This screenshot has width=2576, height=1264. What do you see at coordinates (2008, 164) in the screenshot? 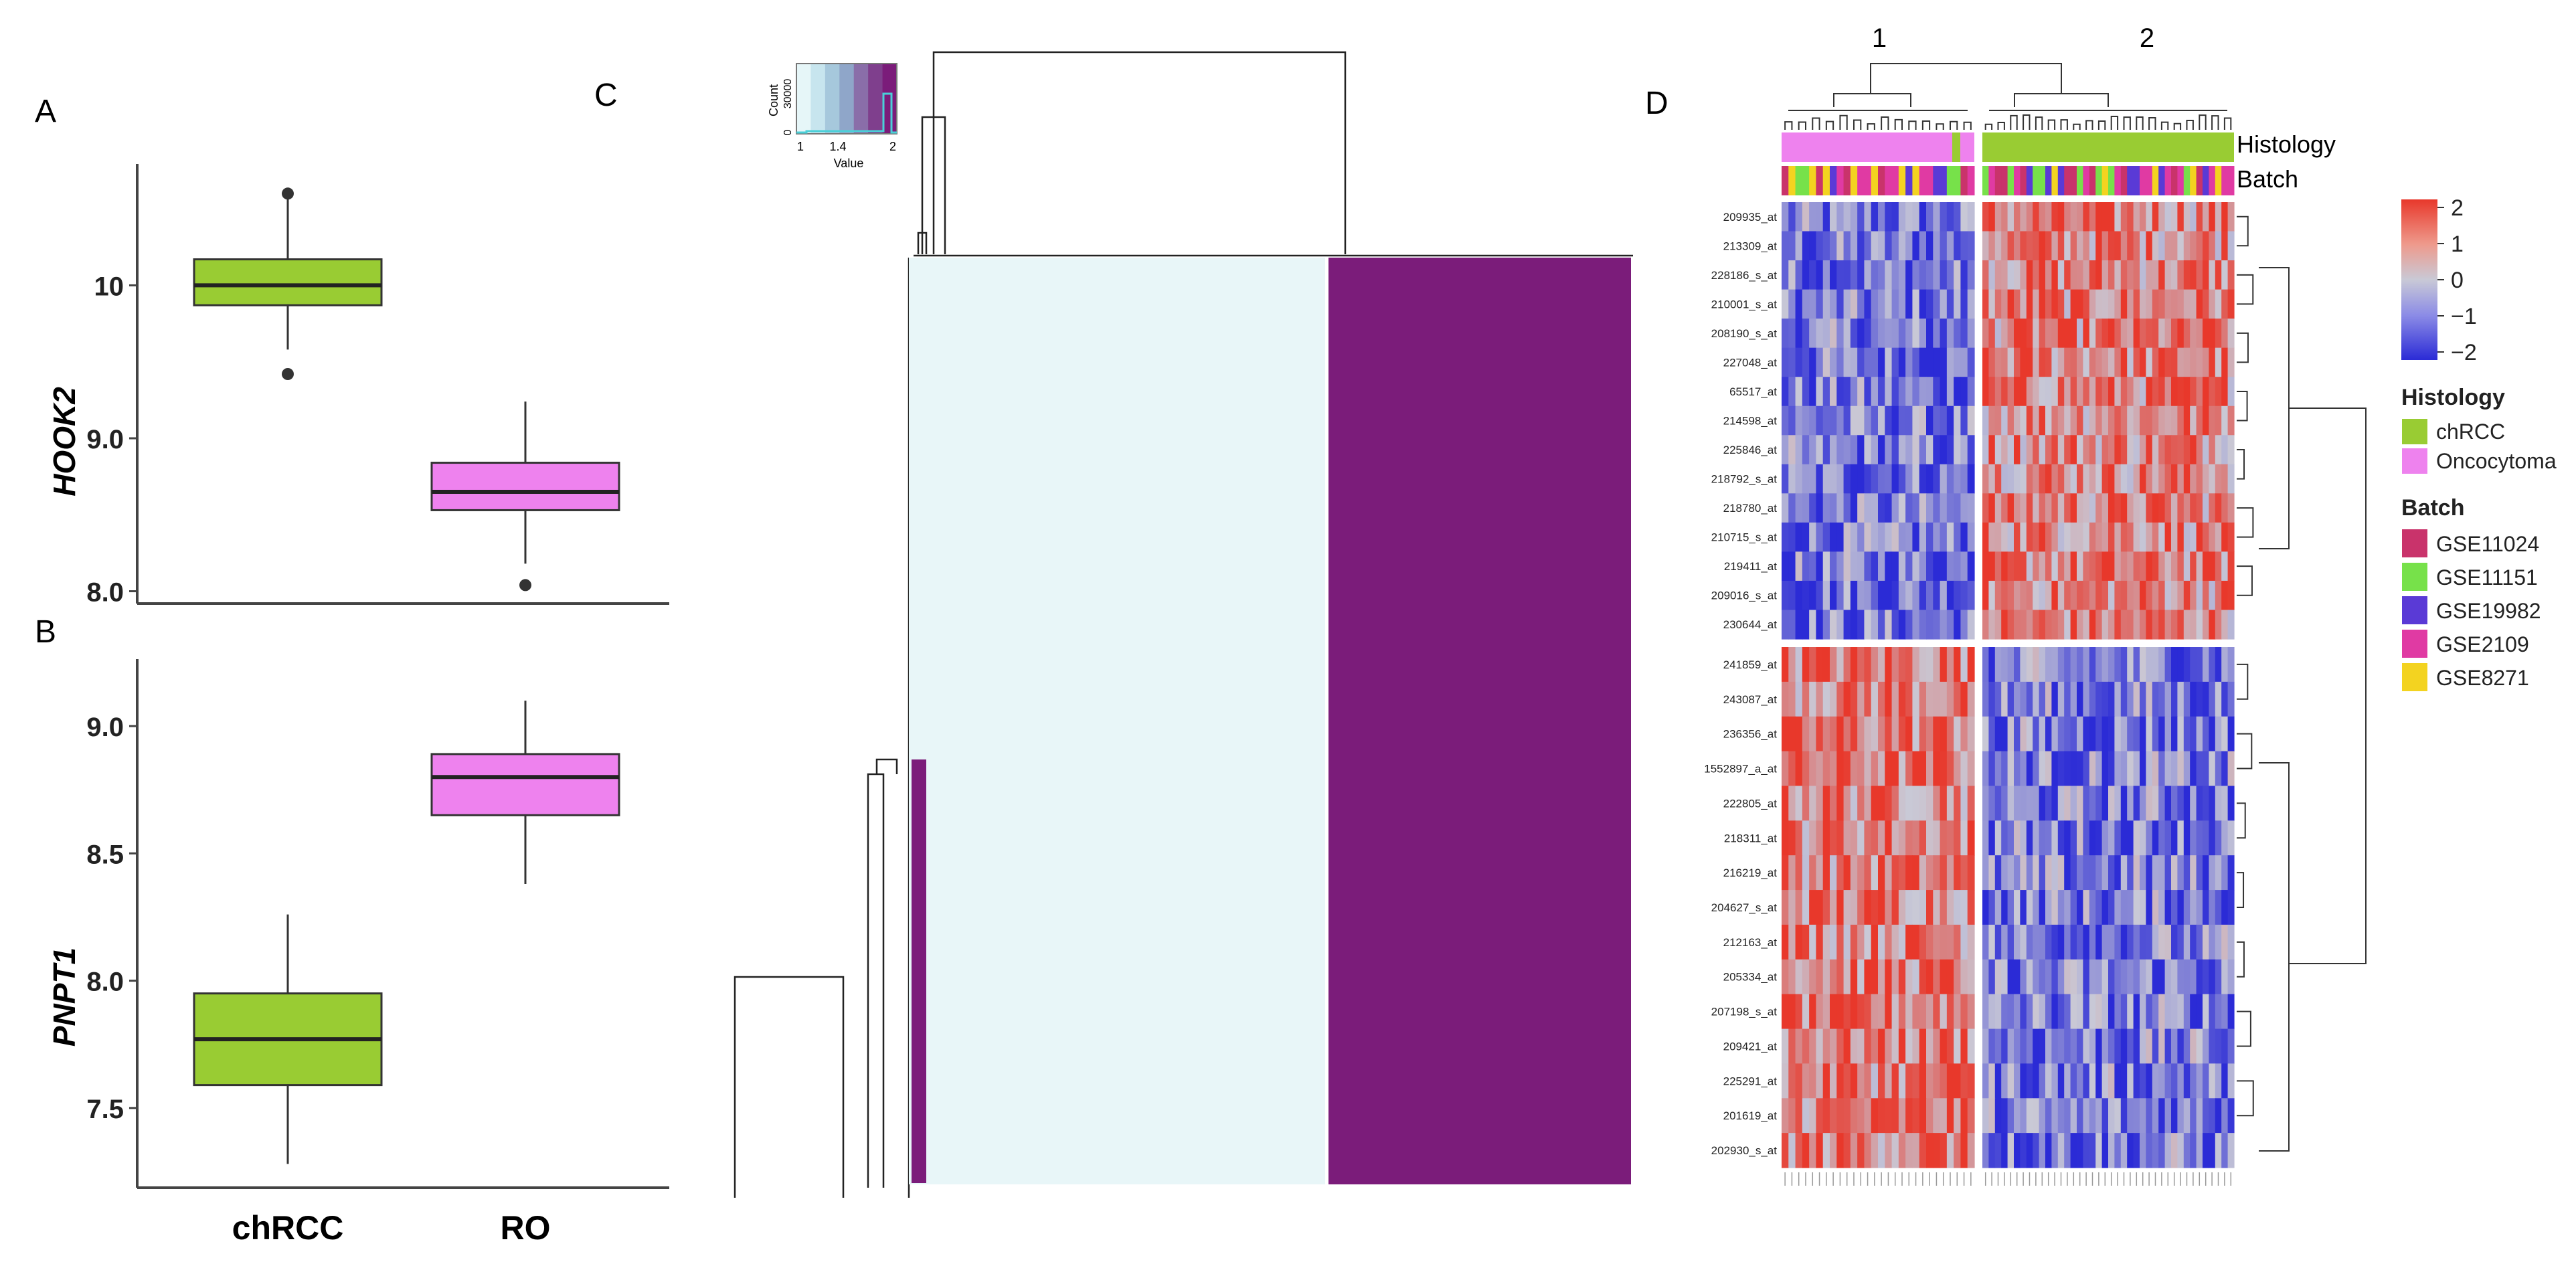
I see `panel-d-annotation-bars` at bounding box center [2008, 164].